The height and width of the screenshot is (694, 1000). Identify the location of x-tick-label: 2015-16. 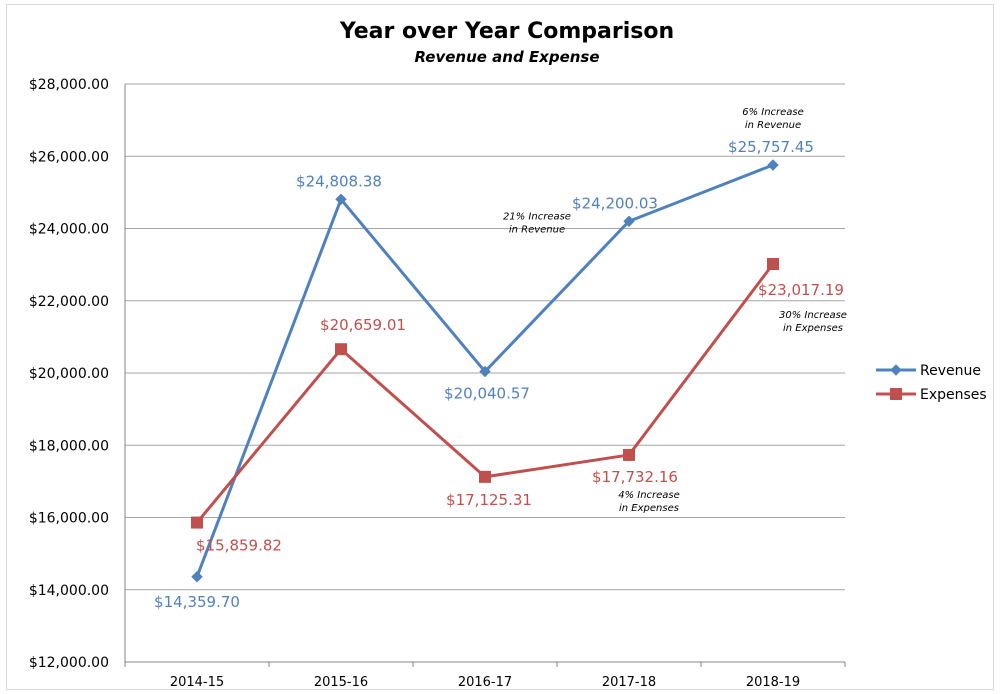
(341, 682).